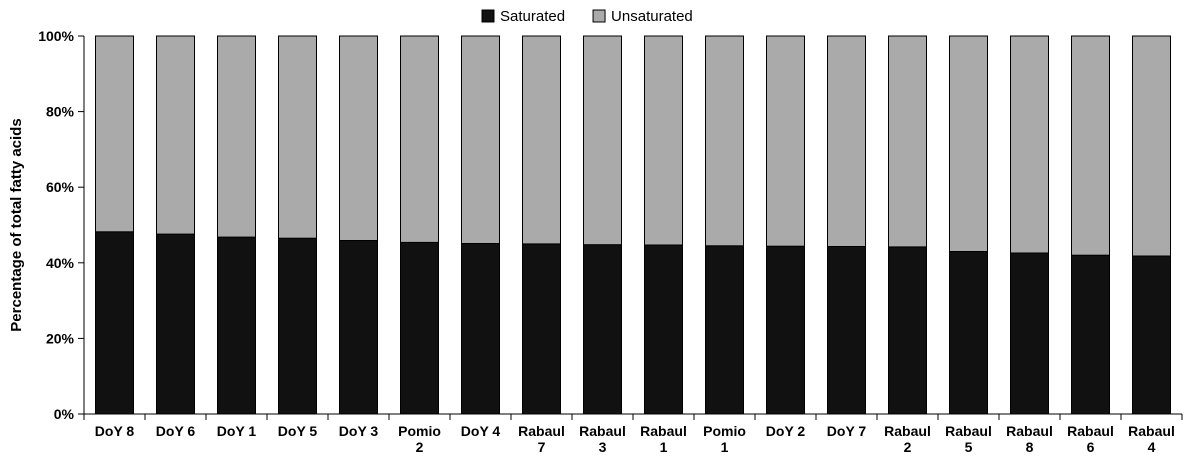  Describe the element at coordinates (847, 431) in the screenshot. I see `x-tick-label: DoY 7` at that location.